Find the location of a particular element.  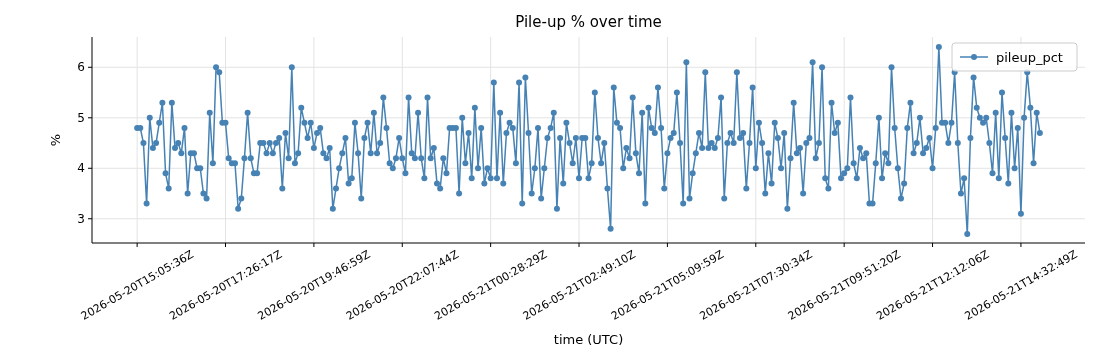

y-tick-label: 6 is located at coordinates (81, 67).